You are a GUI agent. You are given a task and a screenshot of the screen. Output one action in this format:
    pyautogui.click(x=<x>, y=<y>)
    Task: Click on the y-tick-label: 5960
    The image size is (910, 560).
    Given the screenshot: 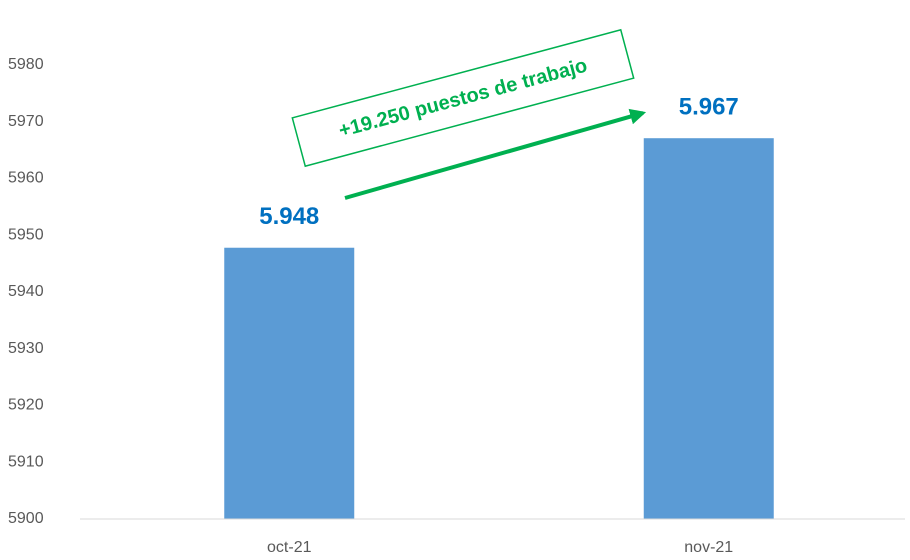 What is the action you would take?
    pyautogui.click(x=26, y=178)
    